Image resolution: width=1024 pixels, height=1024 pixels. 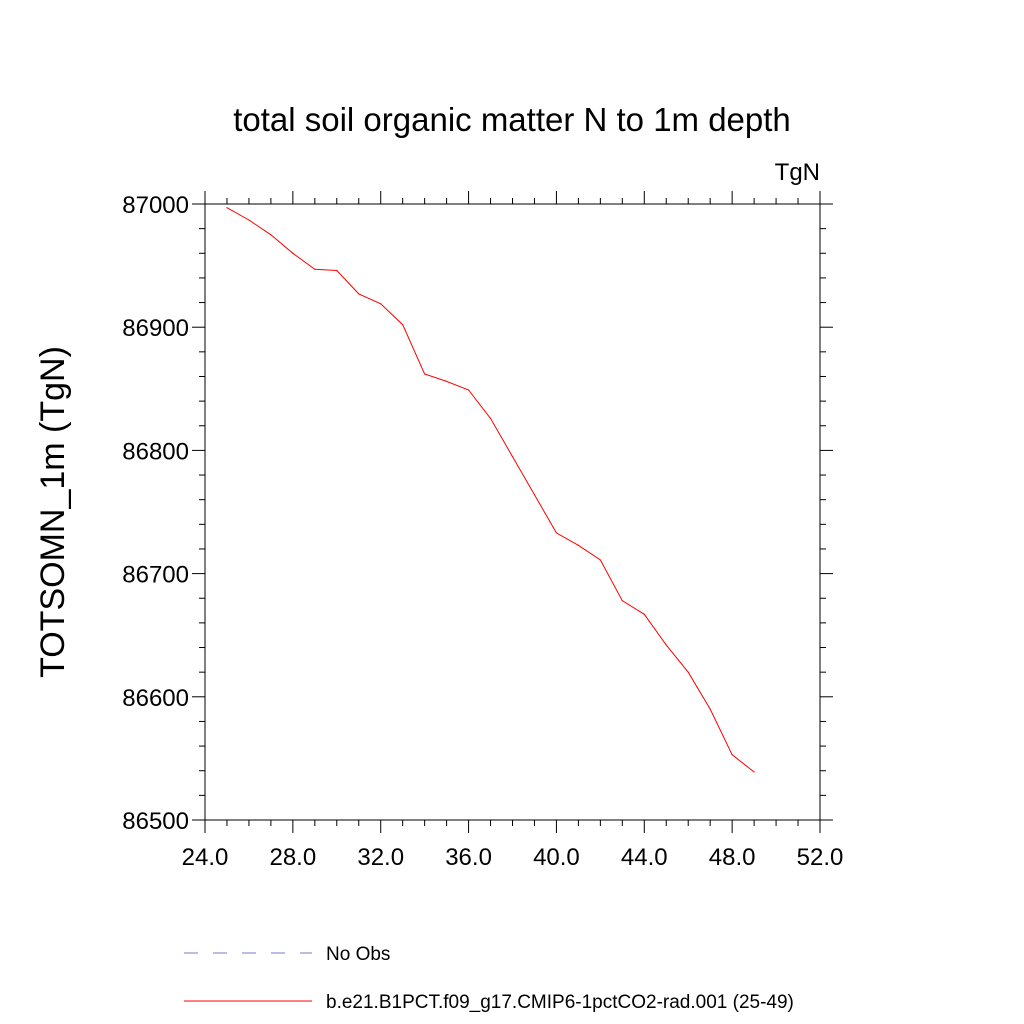 I want to click on x-tick-label: 32.0, so click(x=380, y=857).